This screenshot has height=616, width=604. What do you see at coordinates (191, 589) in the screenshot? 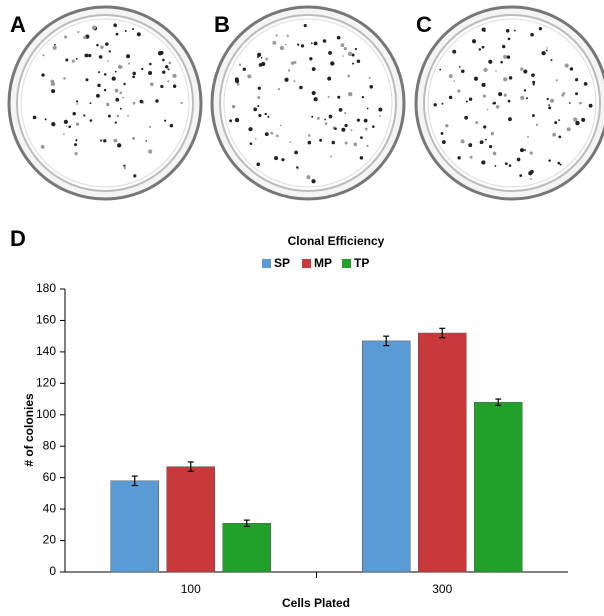
I see `x-tick-label: 100` at bounding box center [191, 589].